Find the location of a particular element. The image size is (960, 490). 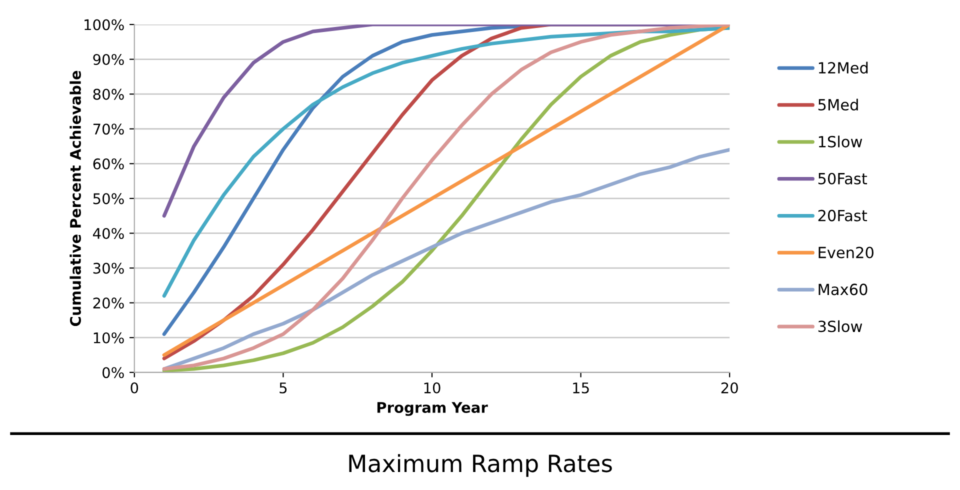

legend-label: 1Slow is located at coordinates (840, 142).